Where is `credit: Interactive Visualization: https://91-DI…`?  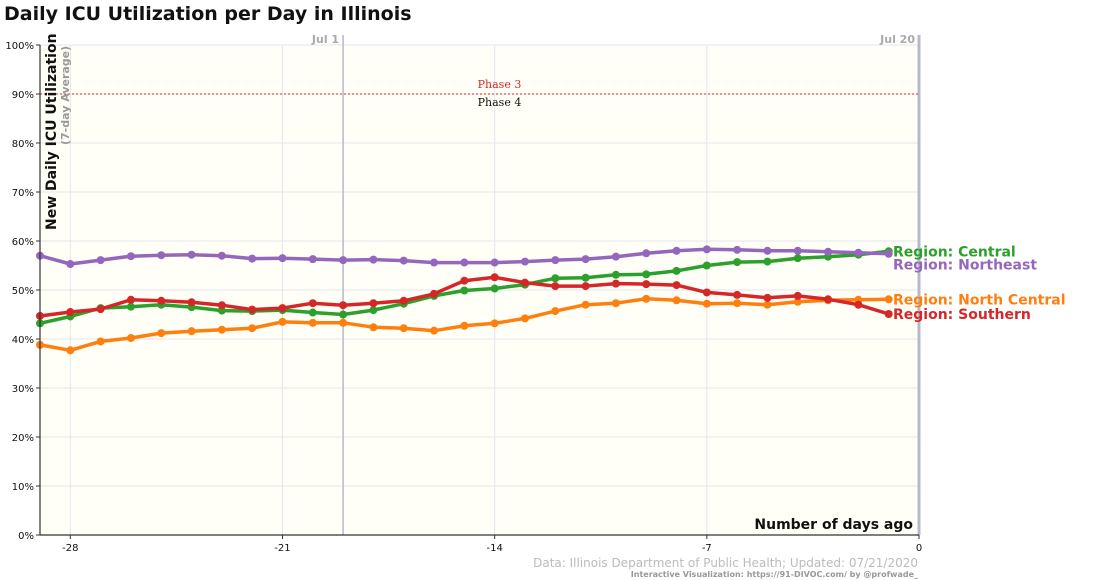 credit: Interactive Visualization: https://91-DI… is located at coordinates (774, 574).